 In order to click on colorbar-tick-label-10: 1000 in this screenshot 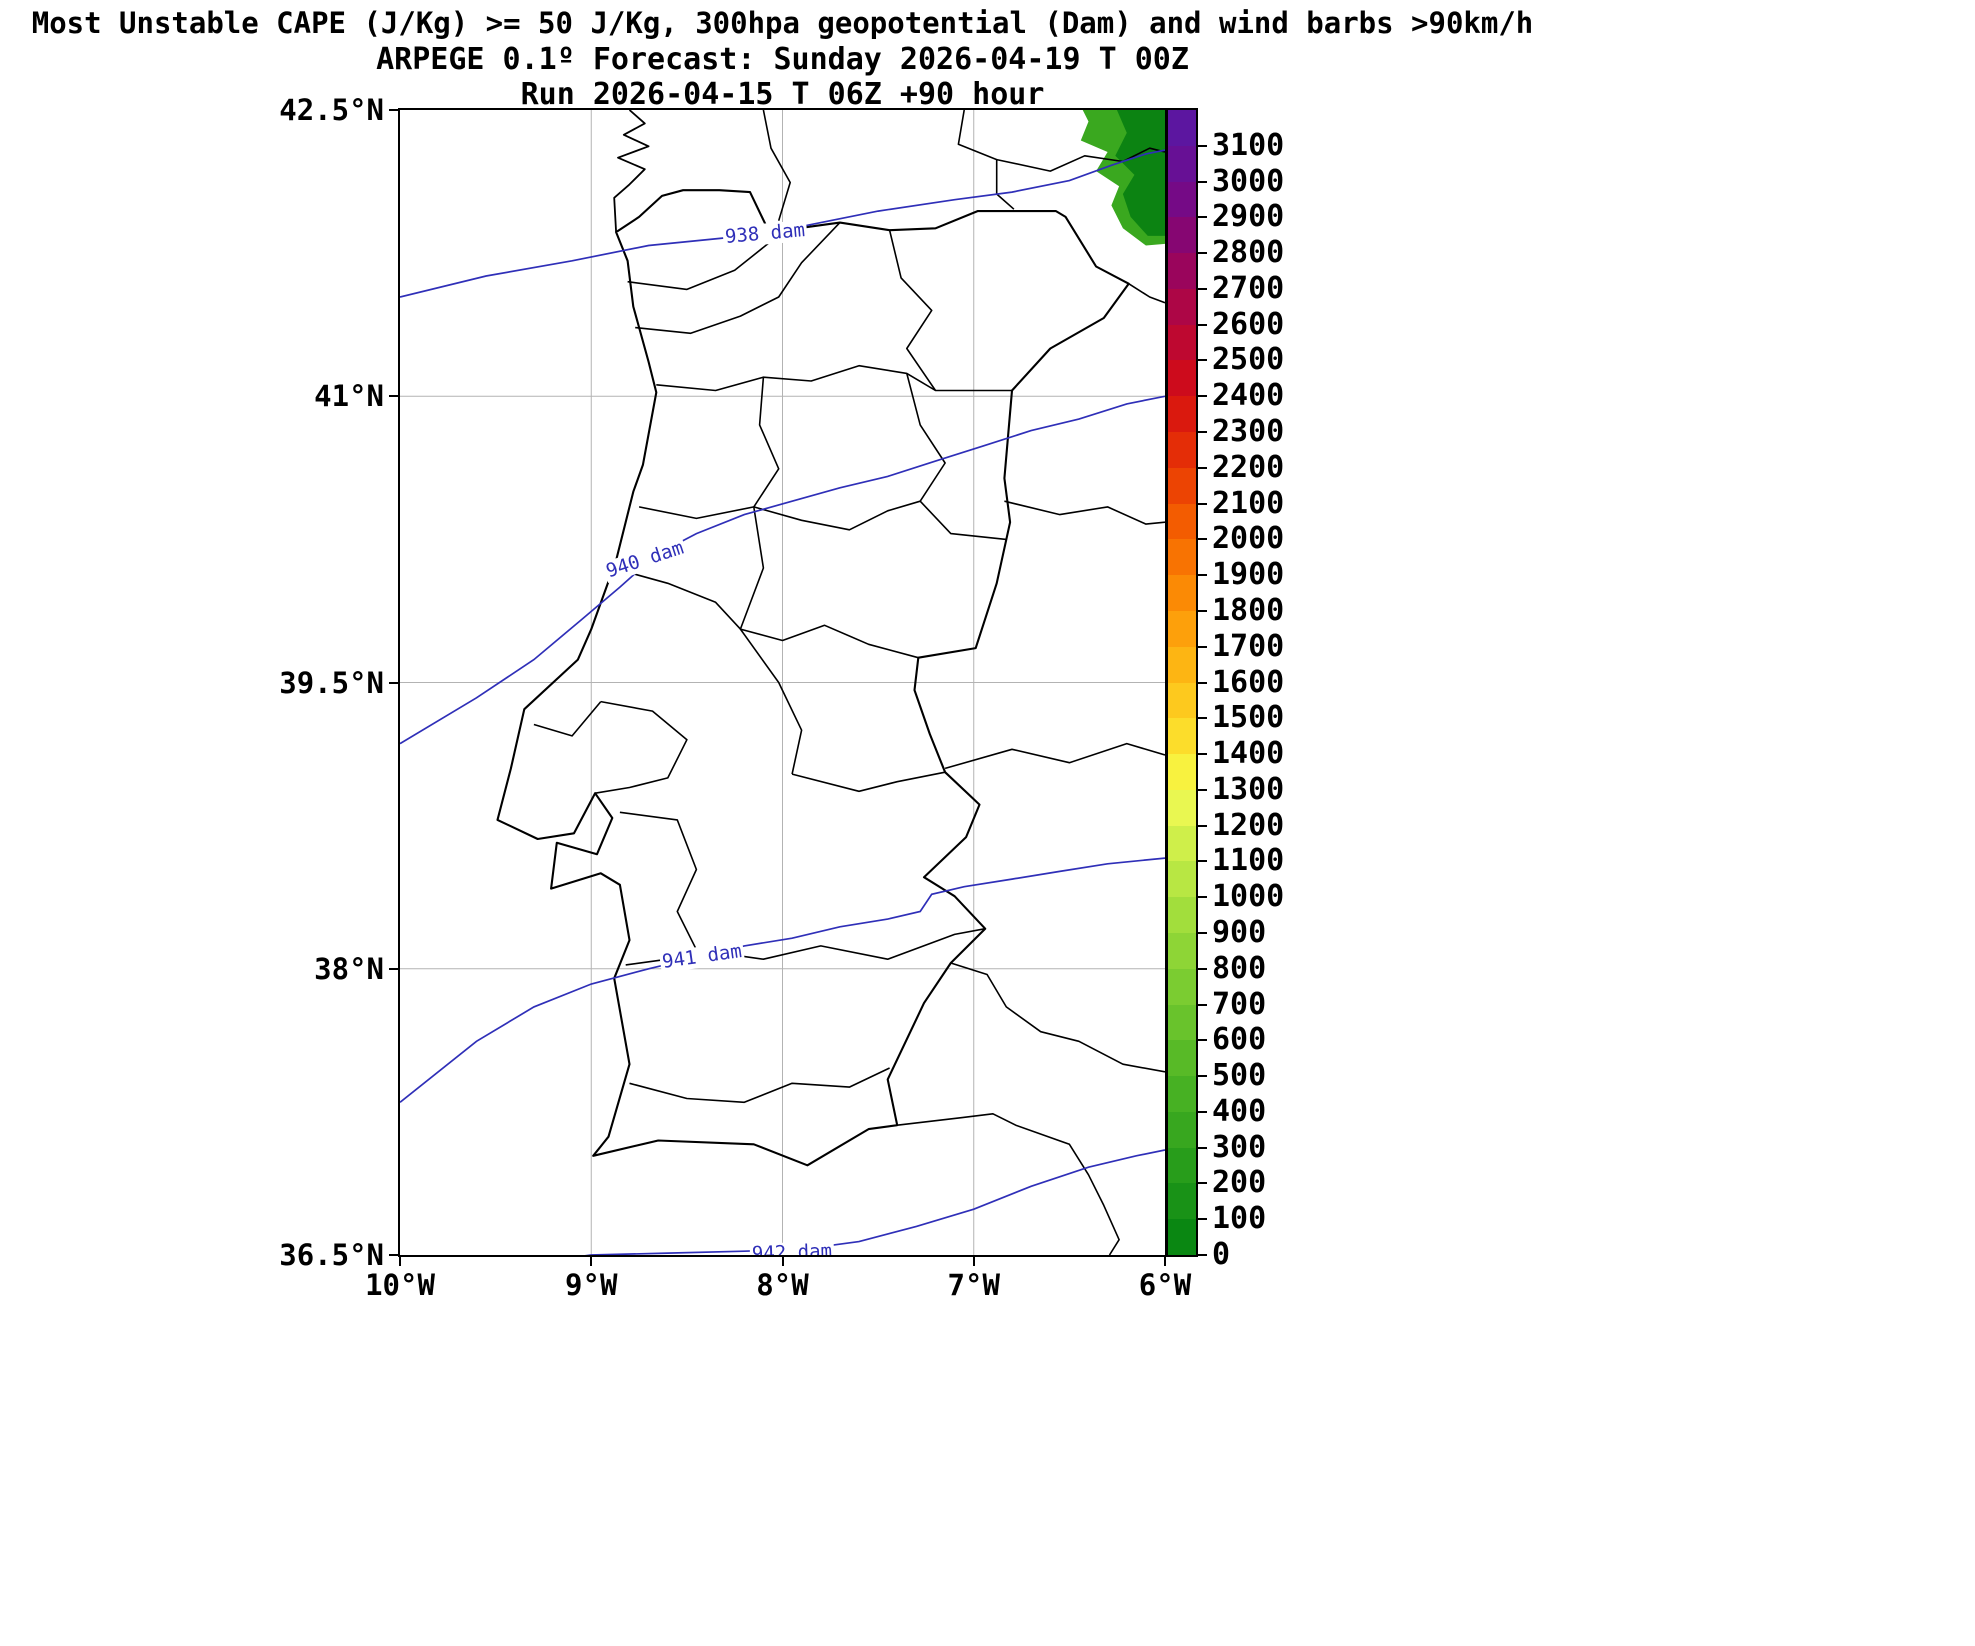, I will do `click(1248, 897)`.